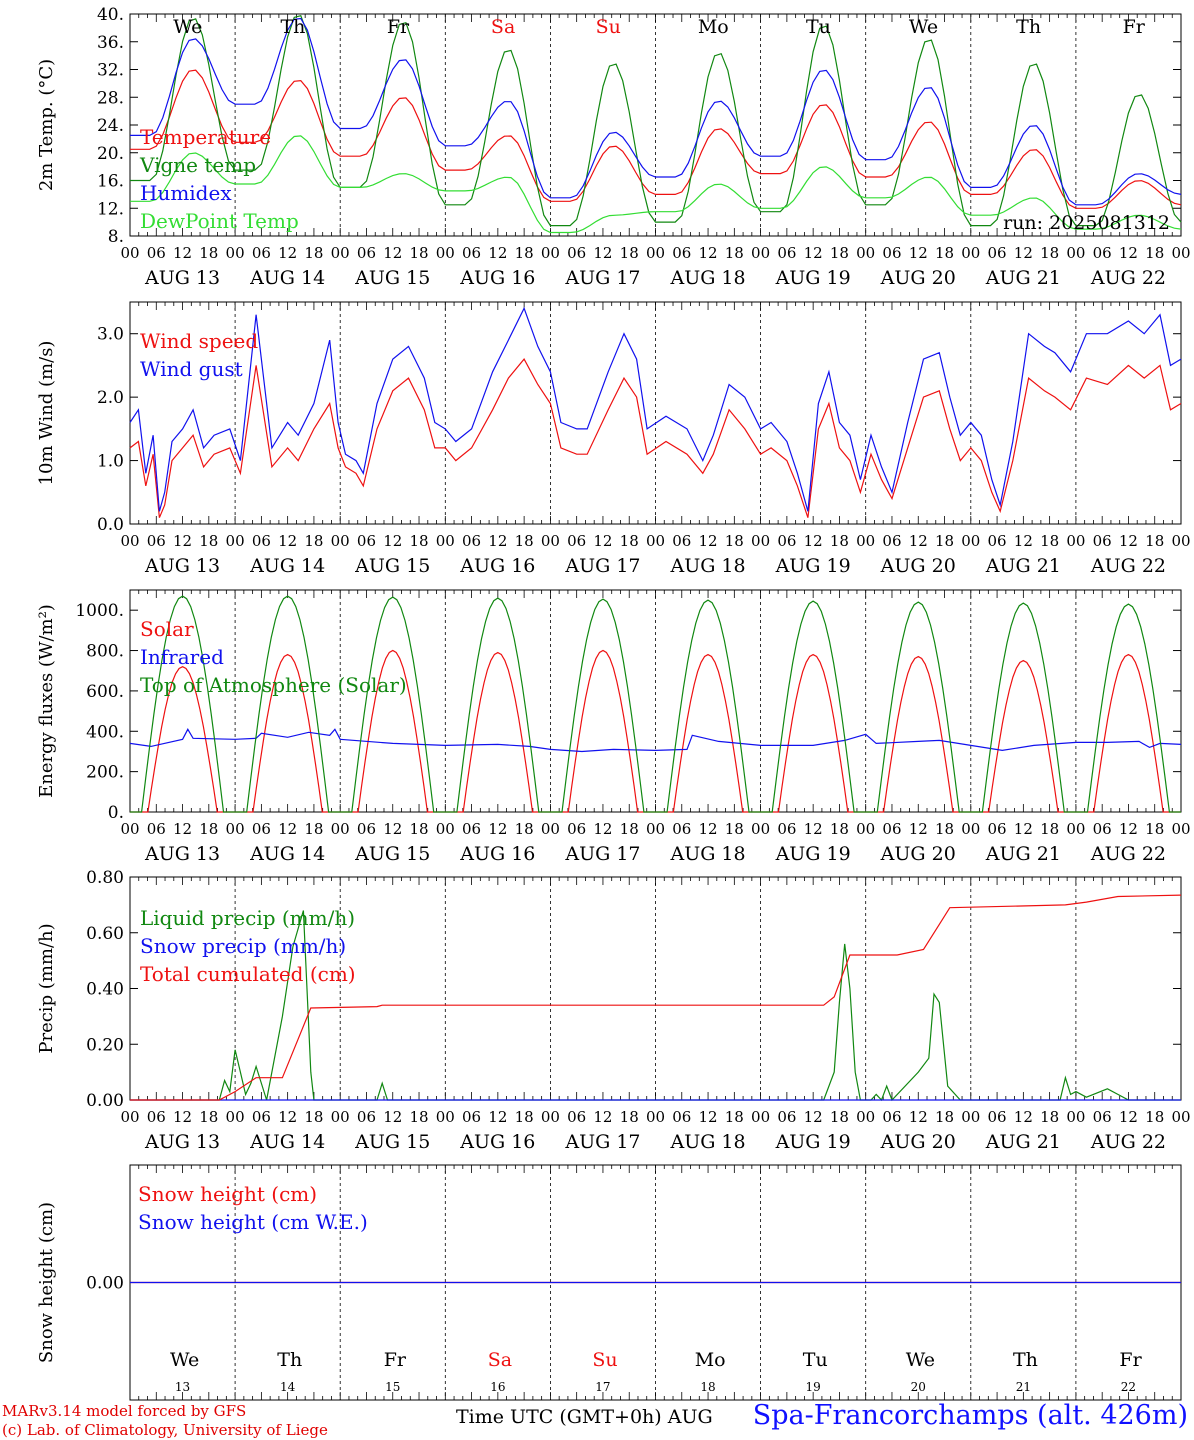  What do you see at coordinates (105, 990) in the screenshot?
I see `y-tick-label: 0.40` at bounding box center [105, 990].